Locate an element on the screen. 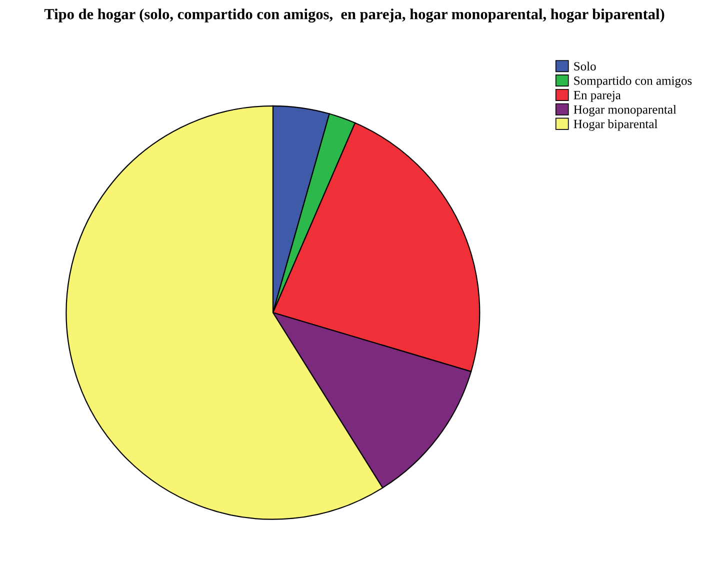 This screenshot has width=709, height=571. legend-label: En pareja is located at coordinates (597, 96).